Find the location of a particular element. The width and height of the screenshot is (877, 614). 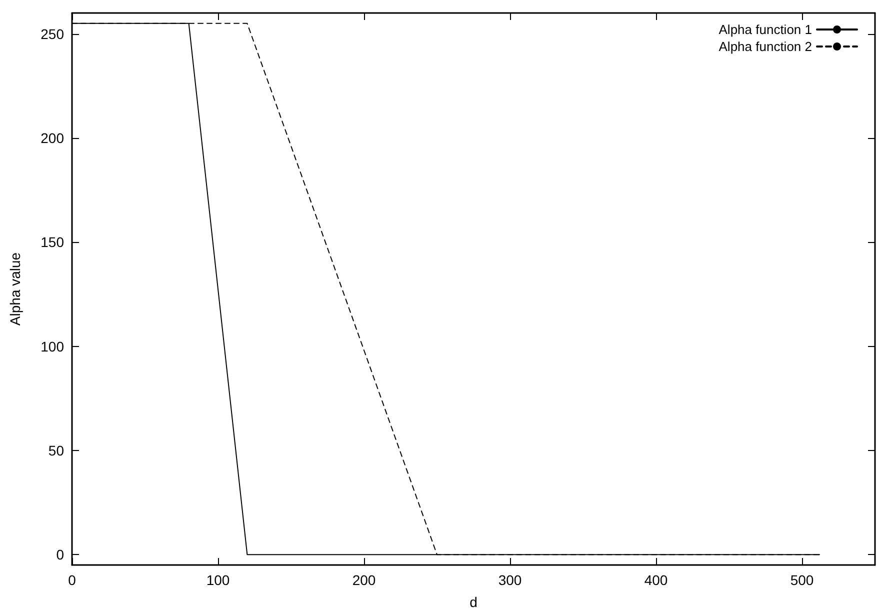

legend-label: Alpha function 2 is located at coordinates (765, 46).